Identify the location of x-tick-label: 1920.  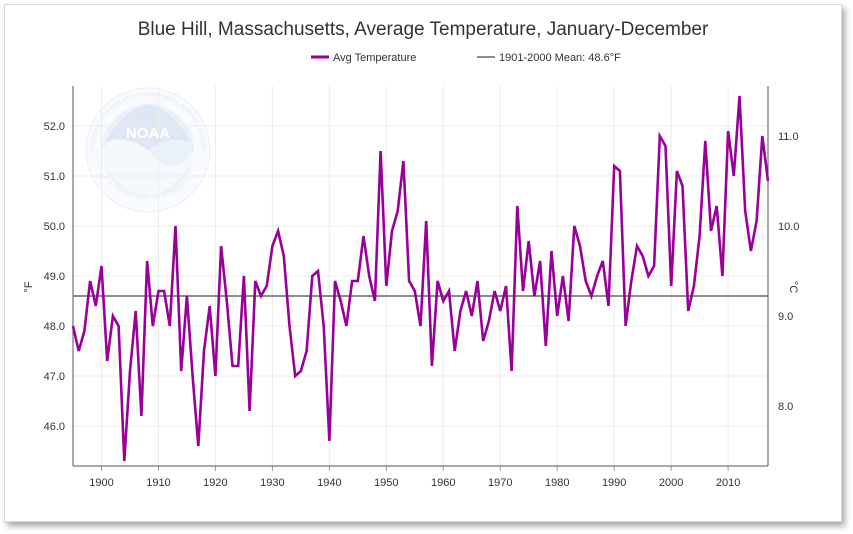
(215, 483).